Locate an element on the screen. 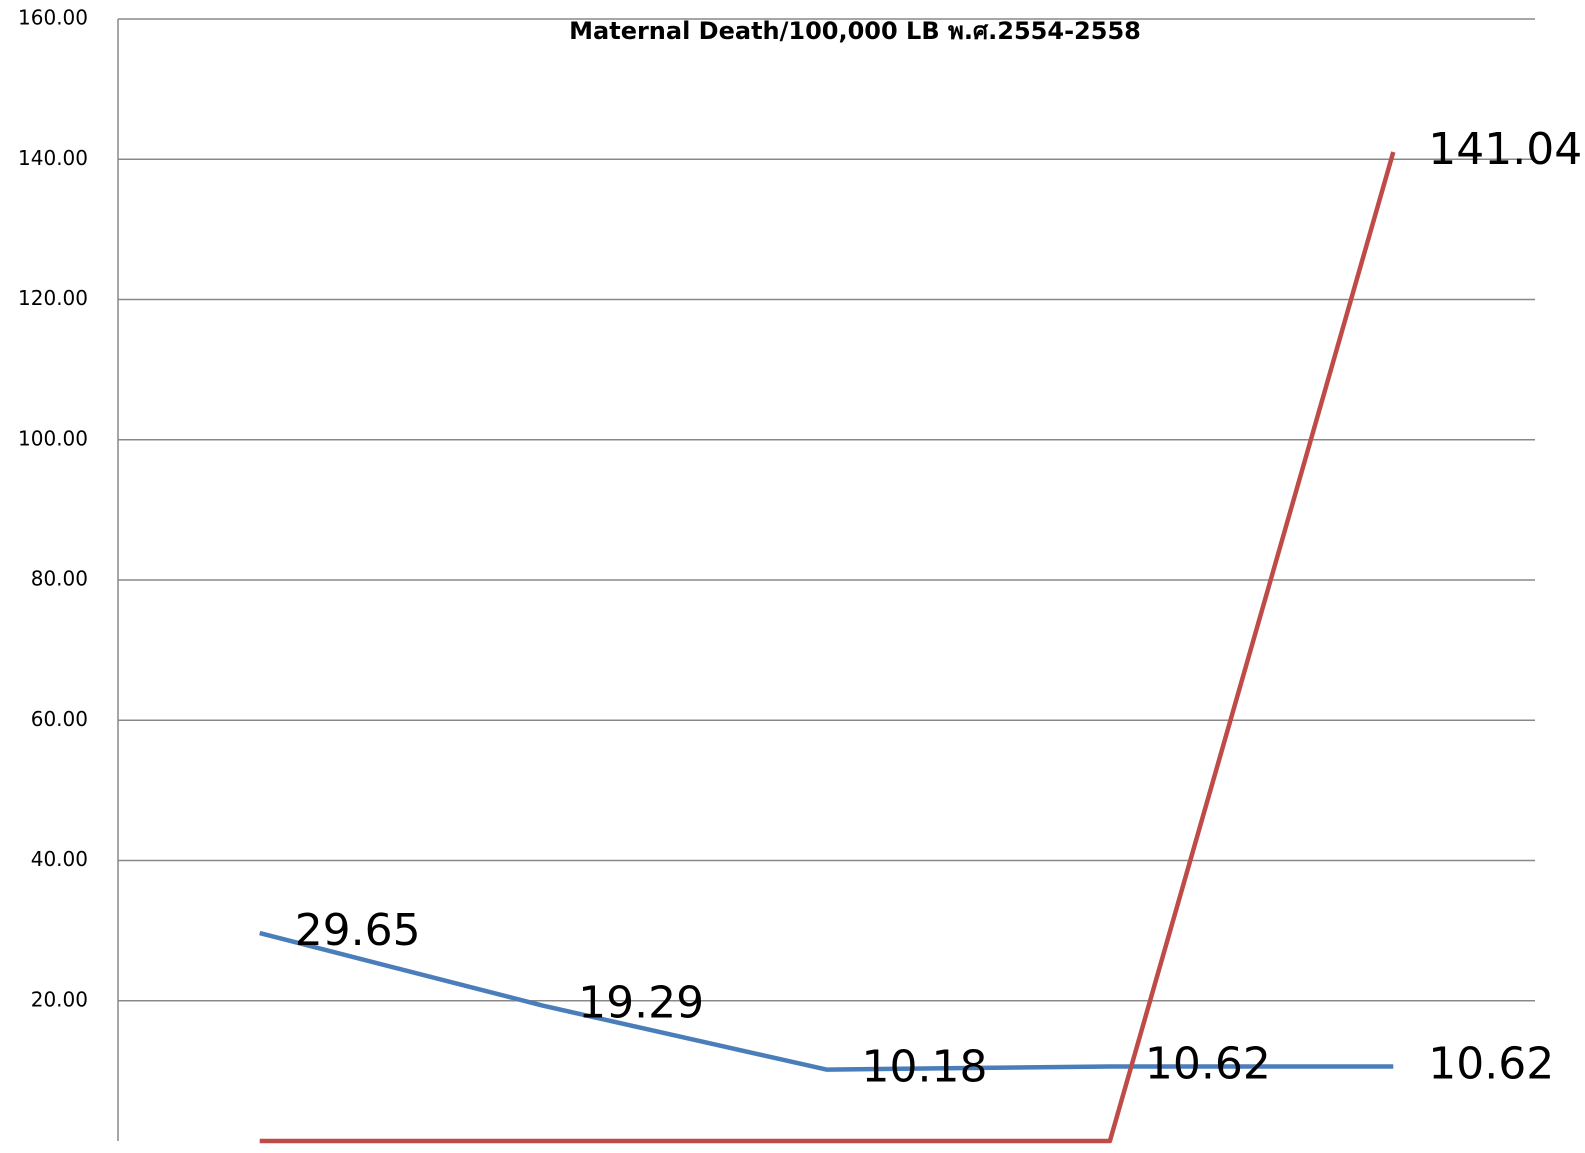 The image size is (1585, 1153). y-tick-label: 40.00 is located at coordinates (59, 859).